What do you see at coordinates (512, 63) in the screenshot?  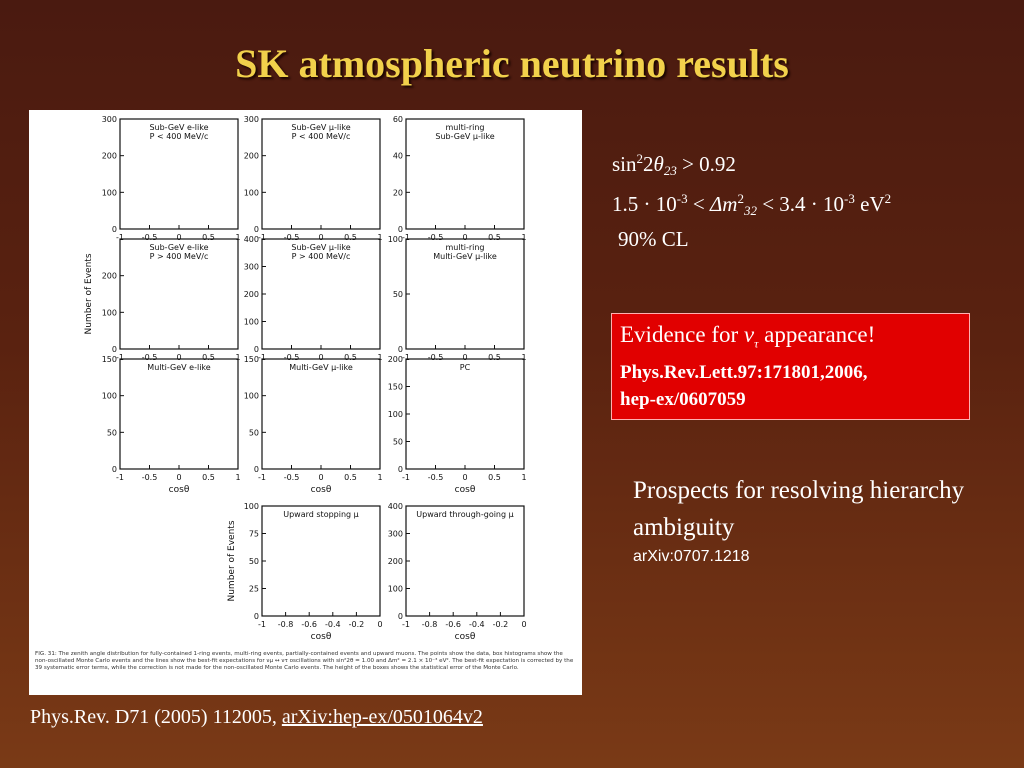 I see `slide-title: SK atmospheric neutrino results` at bounding box center [512, 63].